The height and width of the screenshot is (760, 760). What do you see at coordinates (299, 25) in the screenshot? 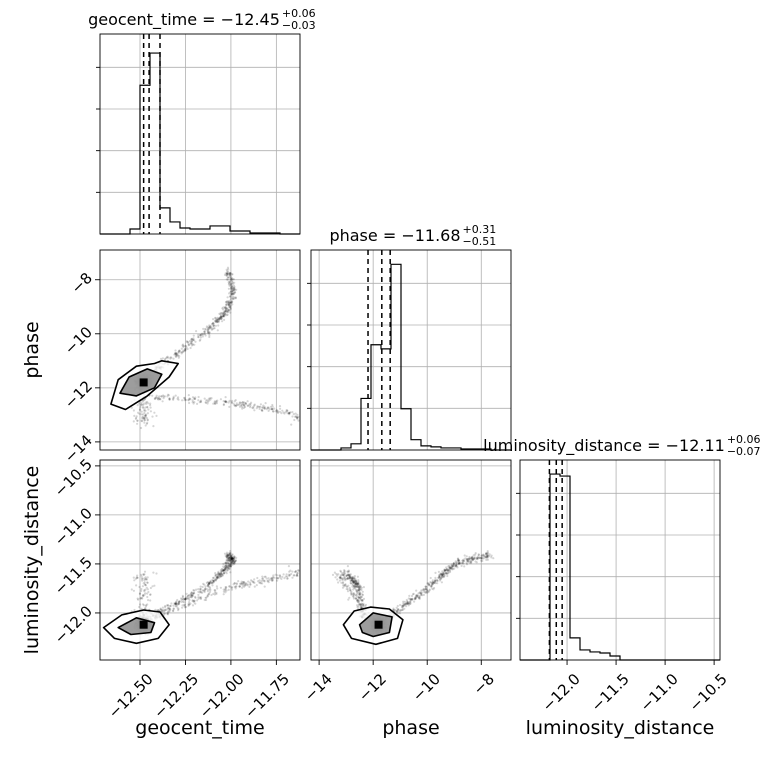
I see `title-minus-error: −0.03` at bounding box center [299, 25].